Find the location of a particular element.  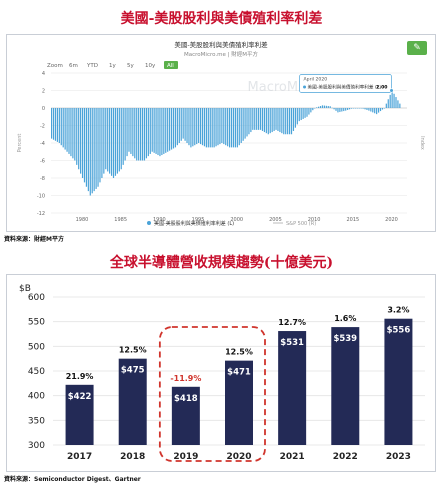

x-tick-label: 1995 is located at coordinates (198, 220).